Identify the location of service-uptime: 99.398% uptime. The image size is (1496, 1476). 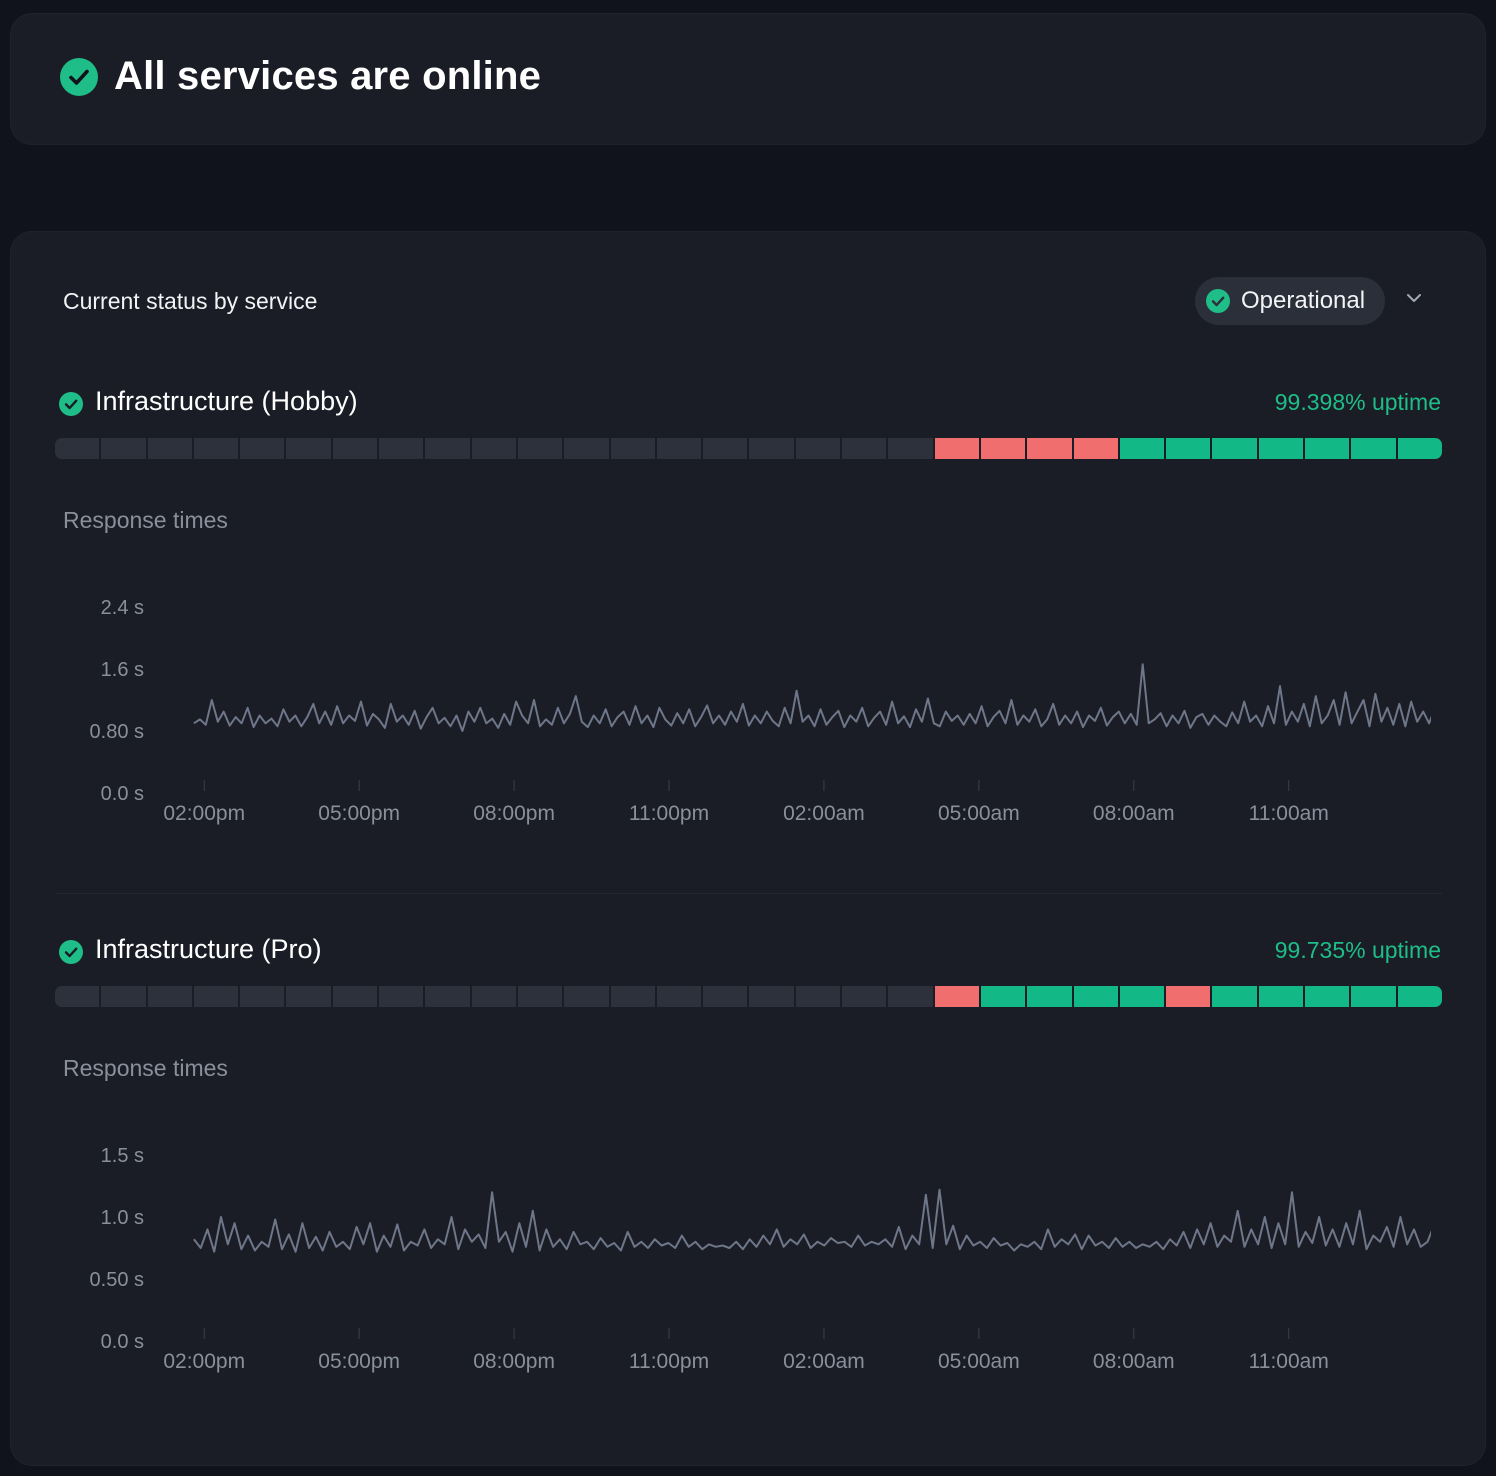
(1357, 402).